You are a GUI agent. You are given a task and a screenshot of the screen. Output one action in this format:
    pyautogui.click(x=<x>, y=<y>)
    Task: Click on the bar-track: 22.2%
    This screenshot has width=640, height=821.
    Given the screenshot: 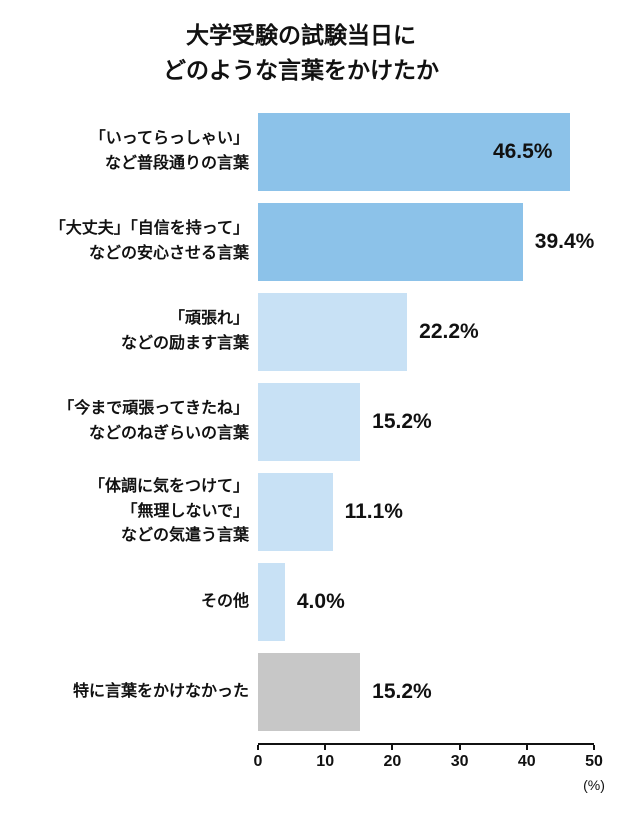 What is the action you would take?
    pyautogui.click(x=426, y=332)
    